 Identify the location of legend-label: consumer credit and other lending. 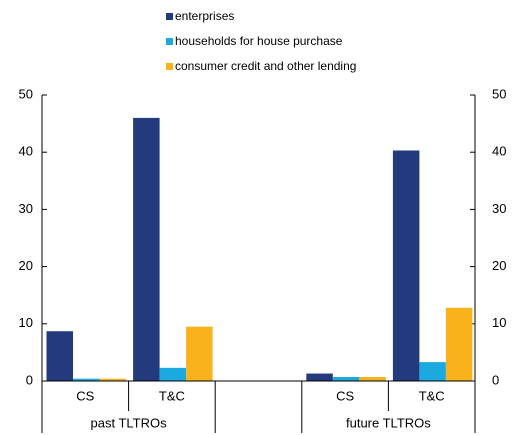
(265, 66).